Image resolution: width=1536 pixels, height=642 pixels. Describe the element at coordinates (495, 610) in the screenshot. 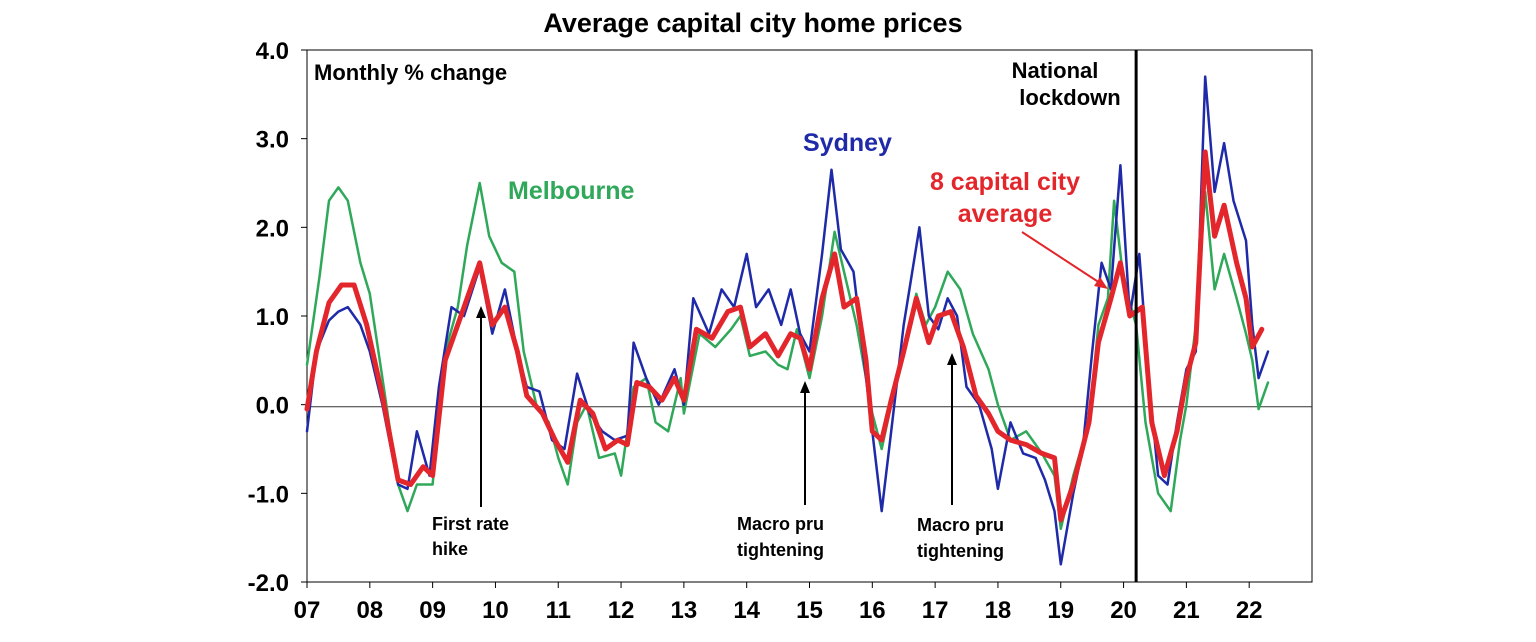

I see `x-tick-label: 10` at that location.